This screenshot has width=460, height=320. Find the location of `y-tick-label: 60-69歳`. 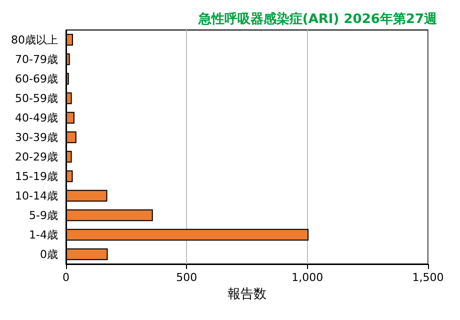

y-tick-label: 60-69歳 is located at coordinates (36, 79).